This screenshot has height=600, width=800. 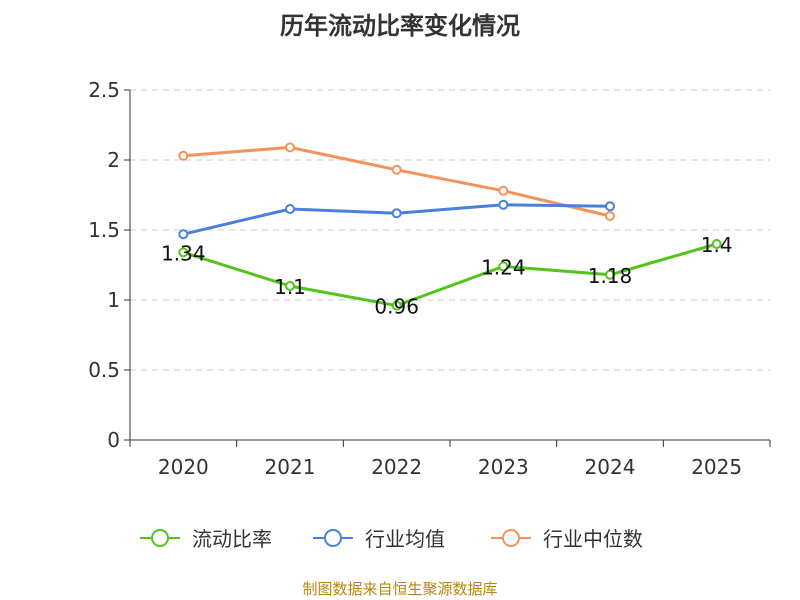 I want to click on x-tick-label: 2025, so click(x=716, y=467).